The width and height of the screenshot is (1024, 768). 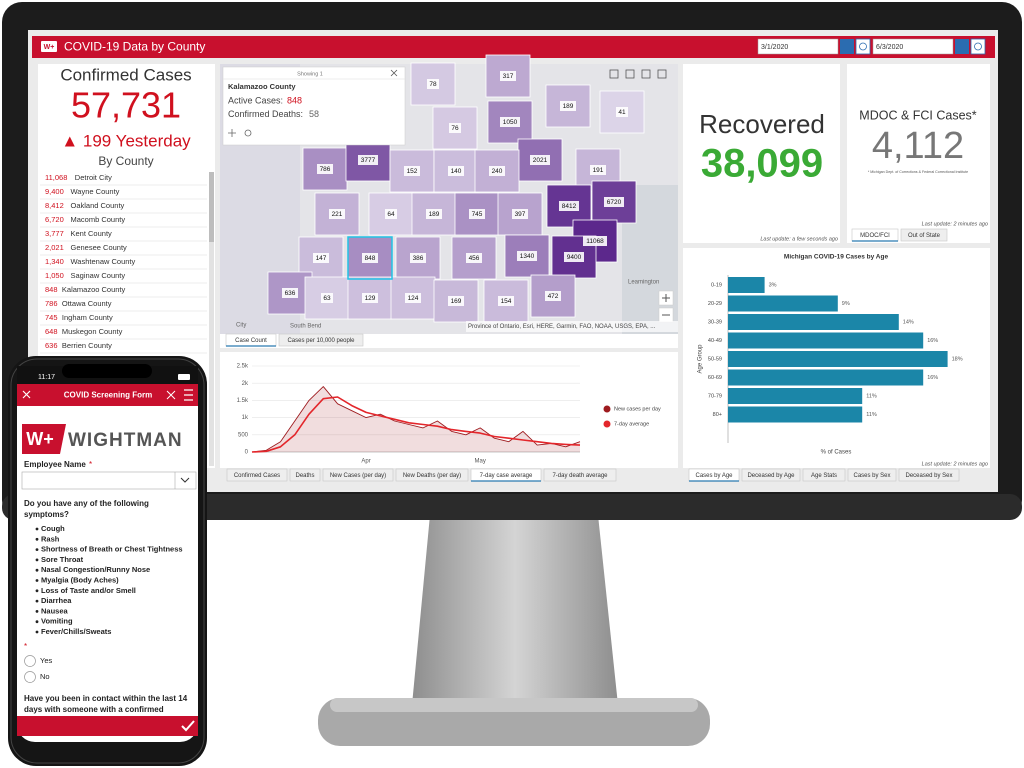 I want to click on clock-icon, so click(x=978, y=46).